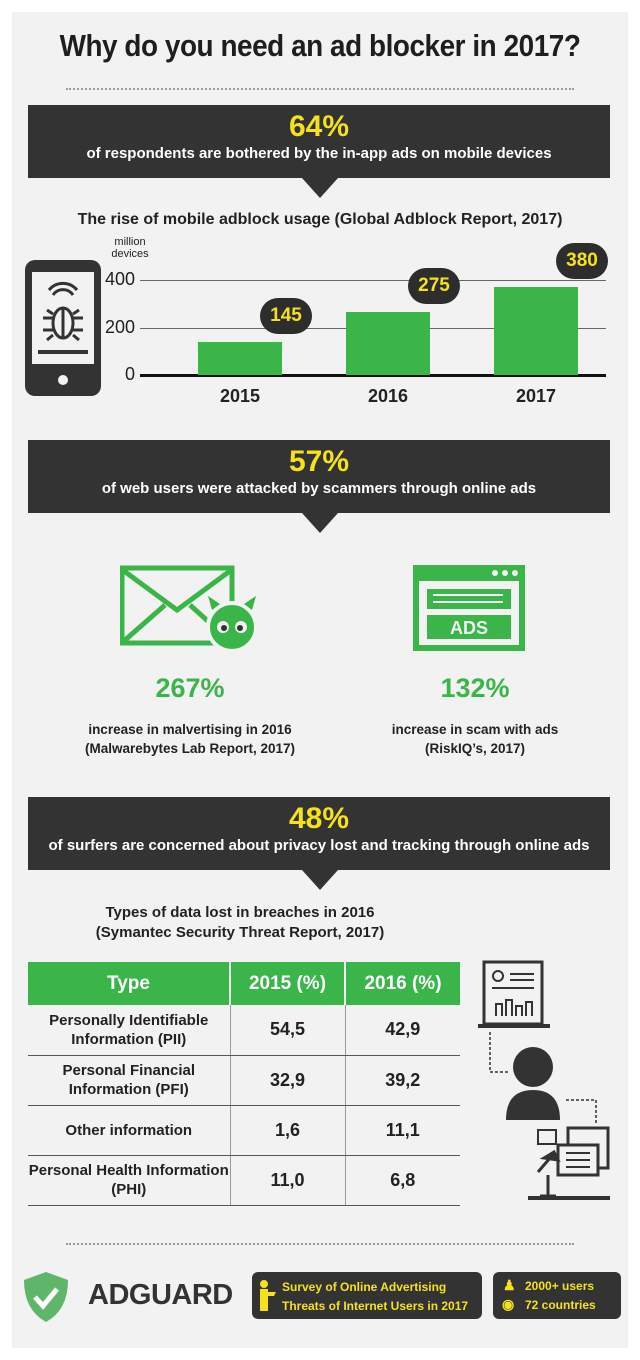 The height and width of the screenshot is (1360, 640). What do you see at coordinates (469, 608) in the screenshot?
I see `ads-window-icon: ADS` at bounding box center [469, 608].